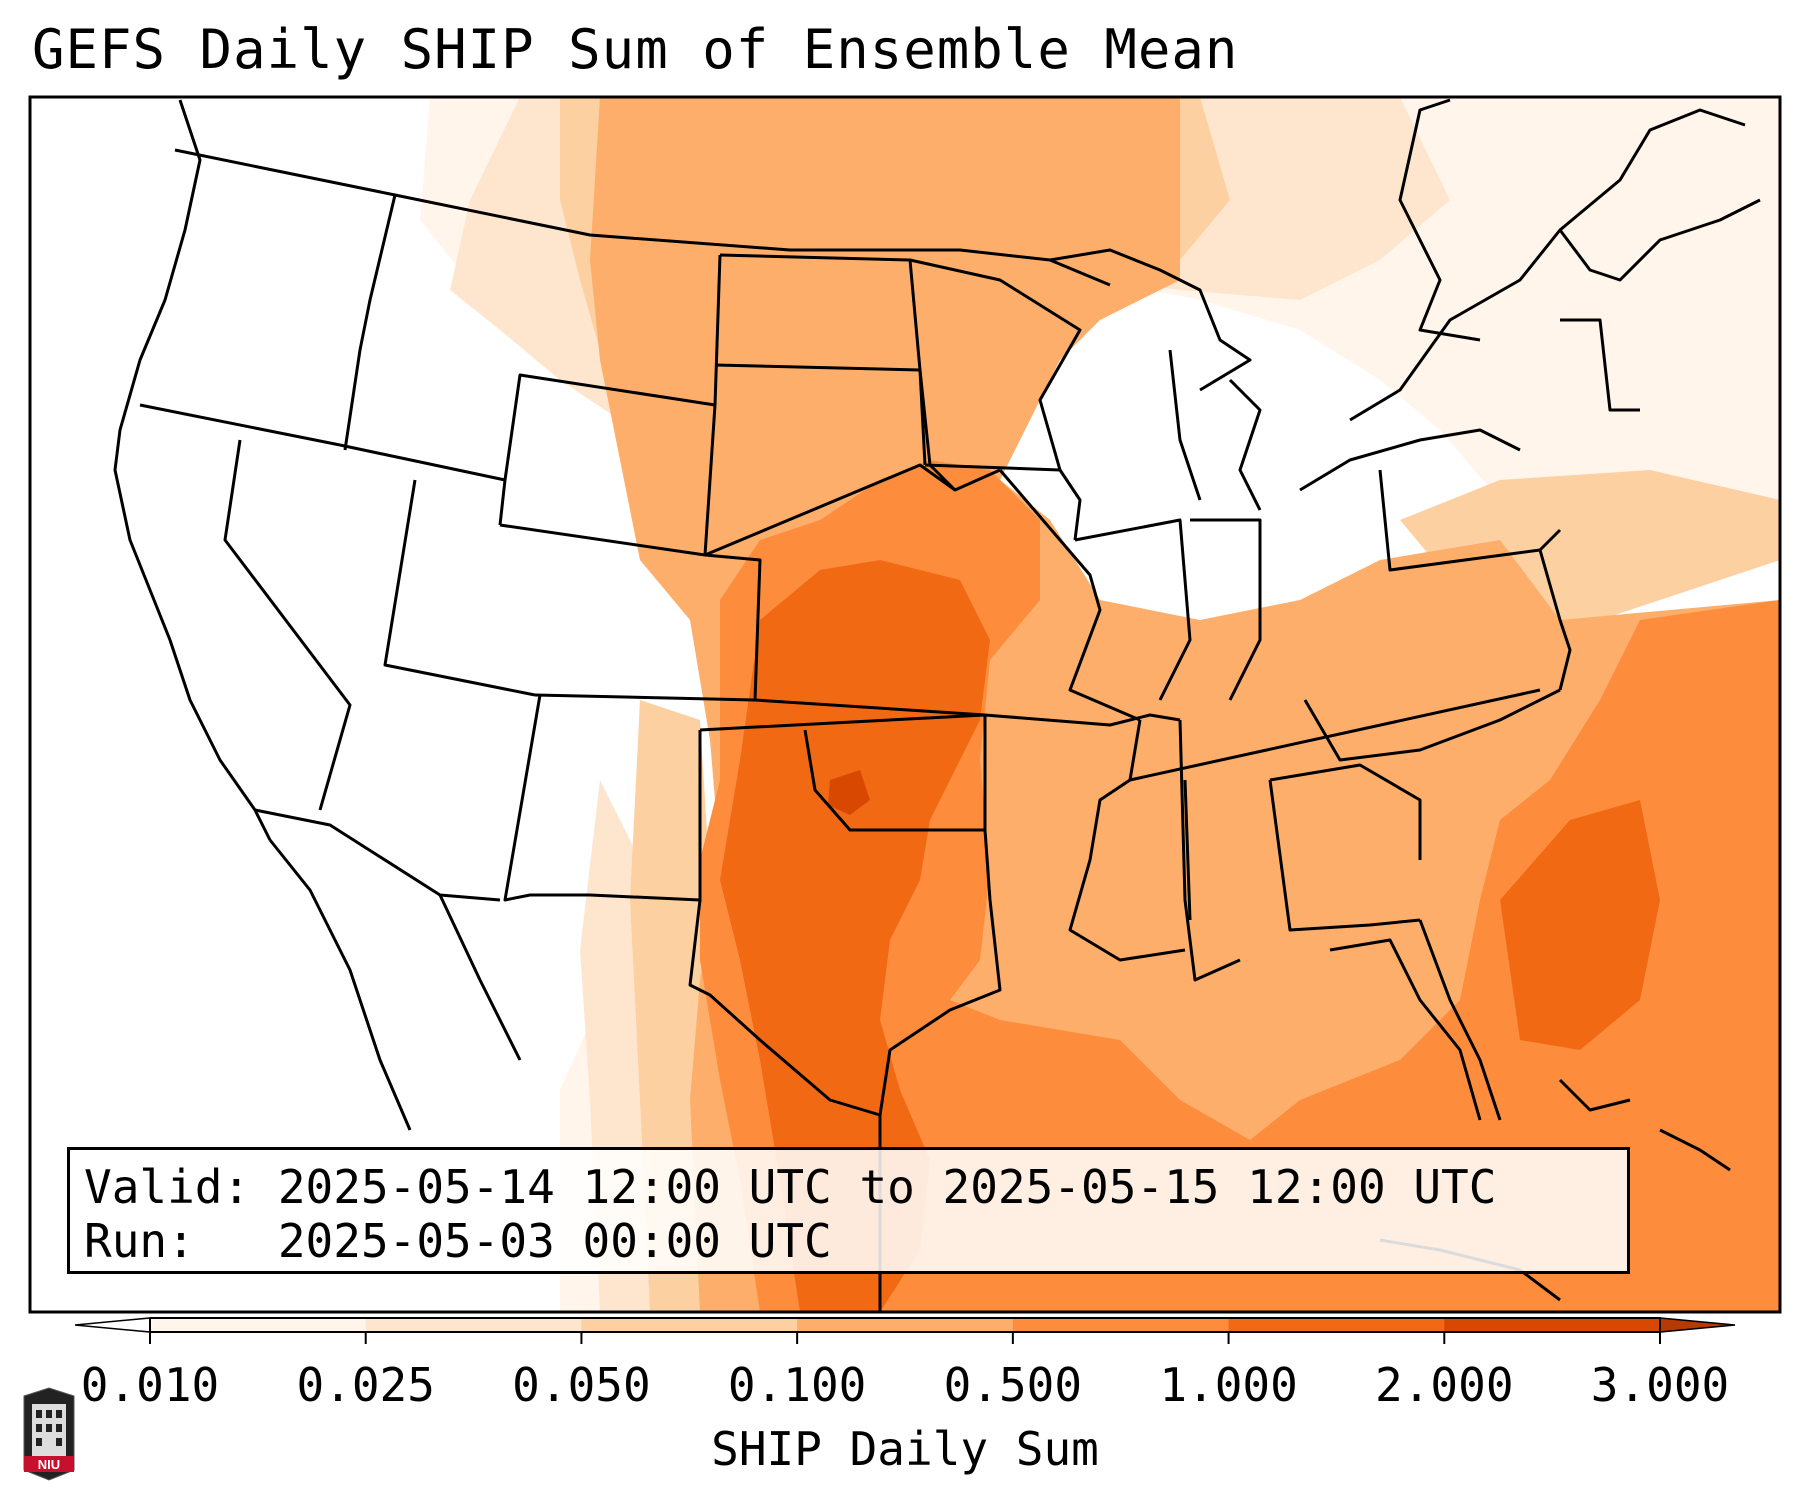  I want to click on niu-logo: NIU, so click(49, 1434).